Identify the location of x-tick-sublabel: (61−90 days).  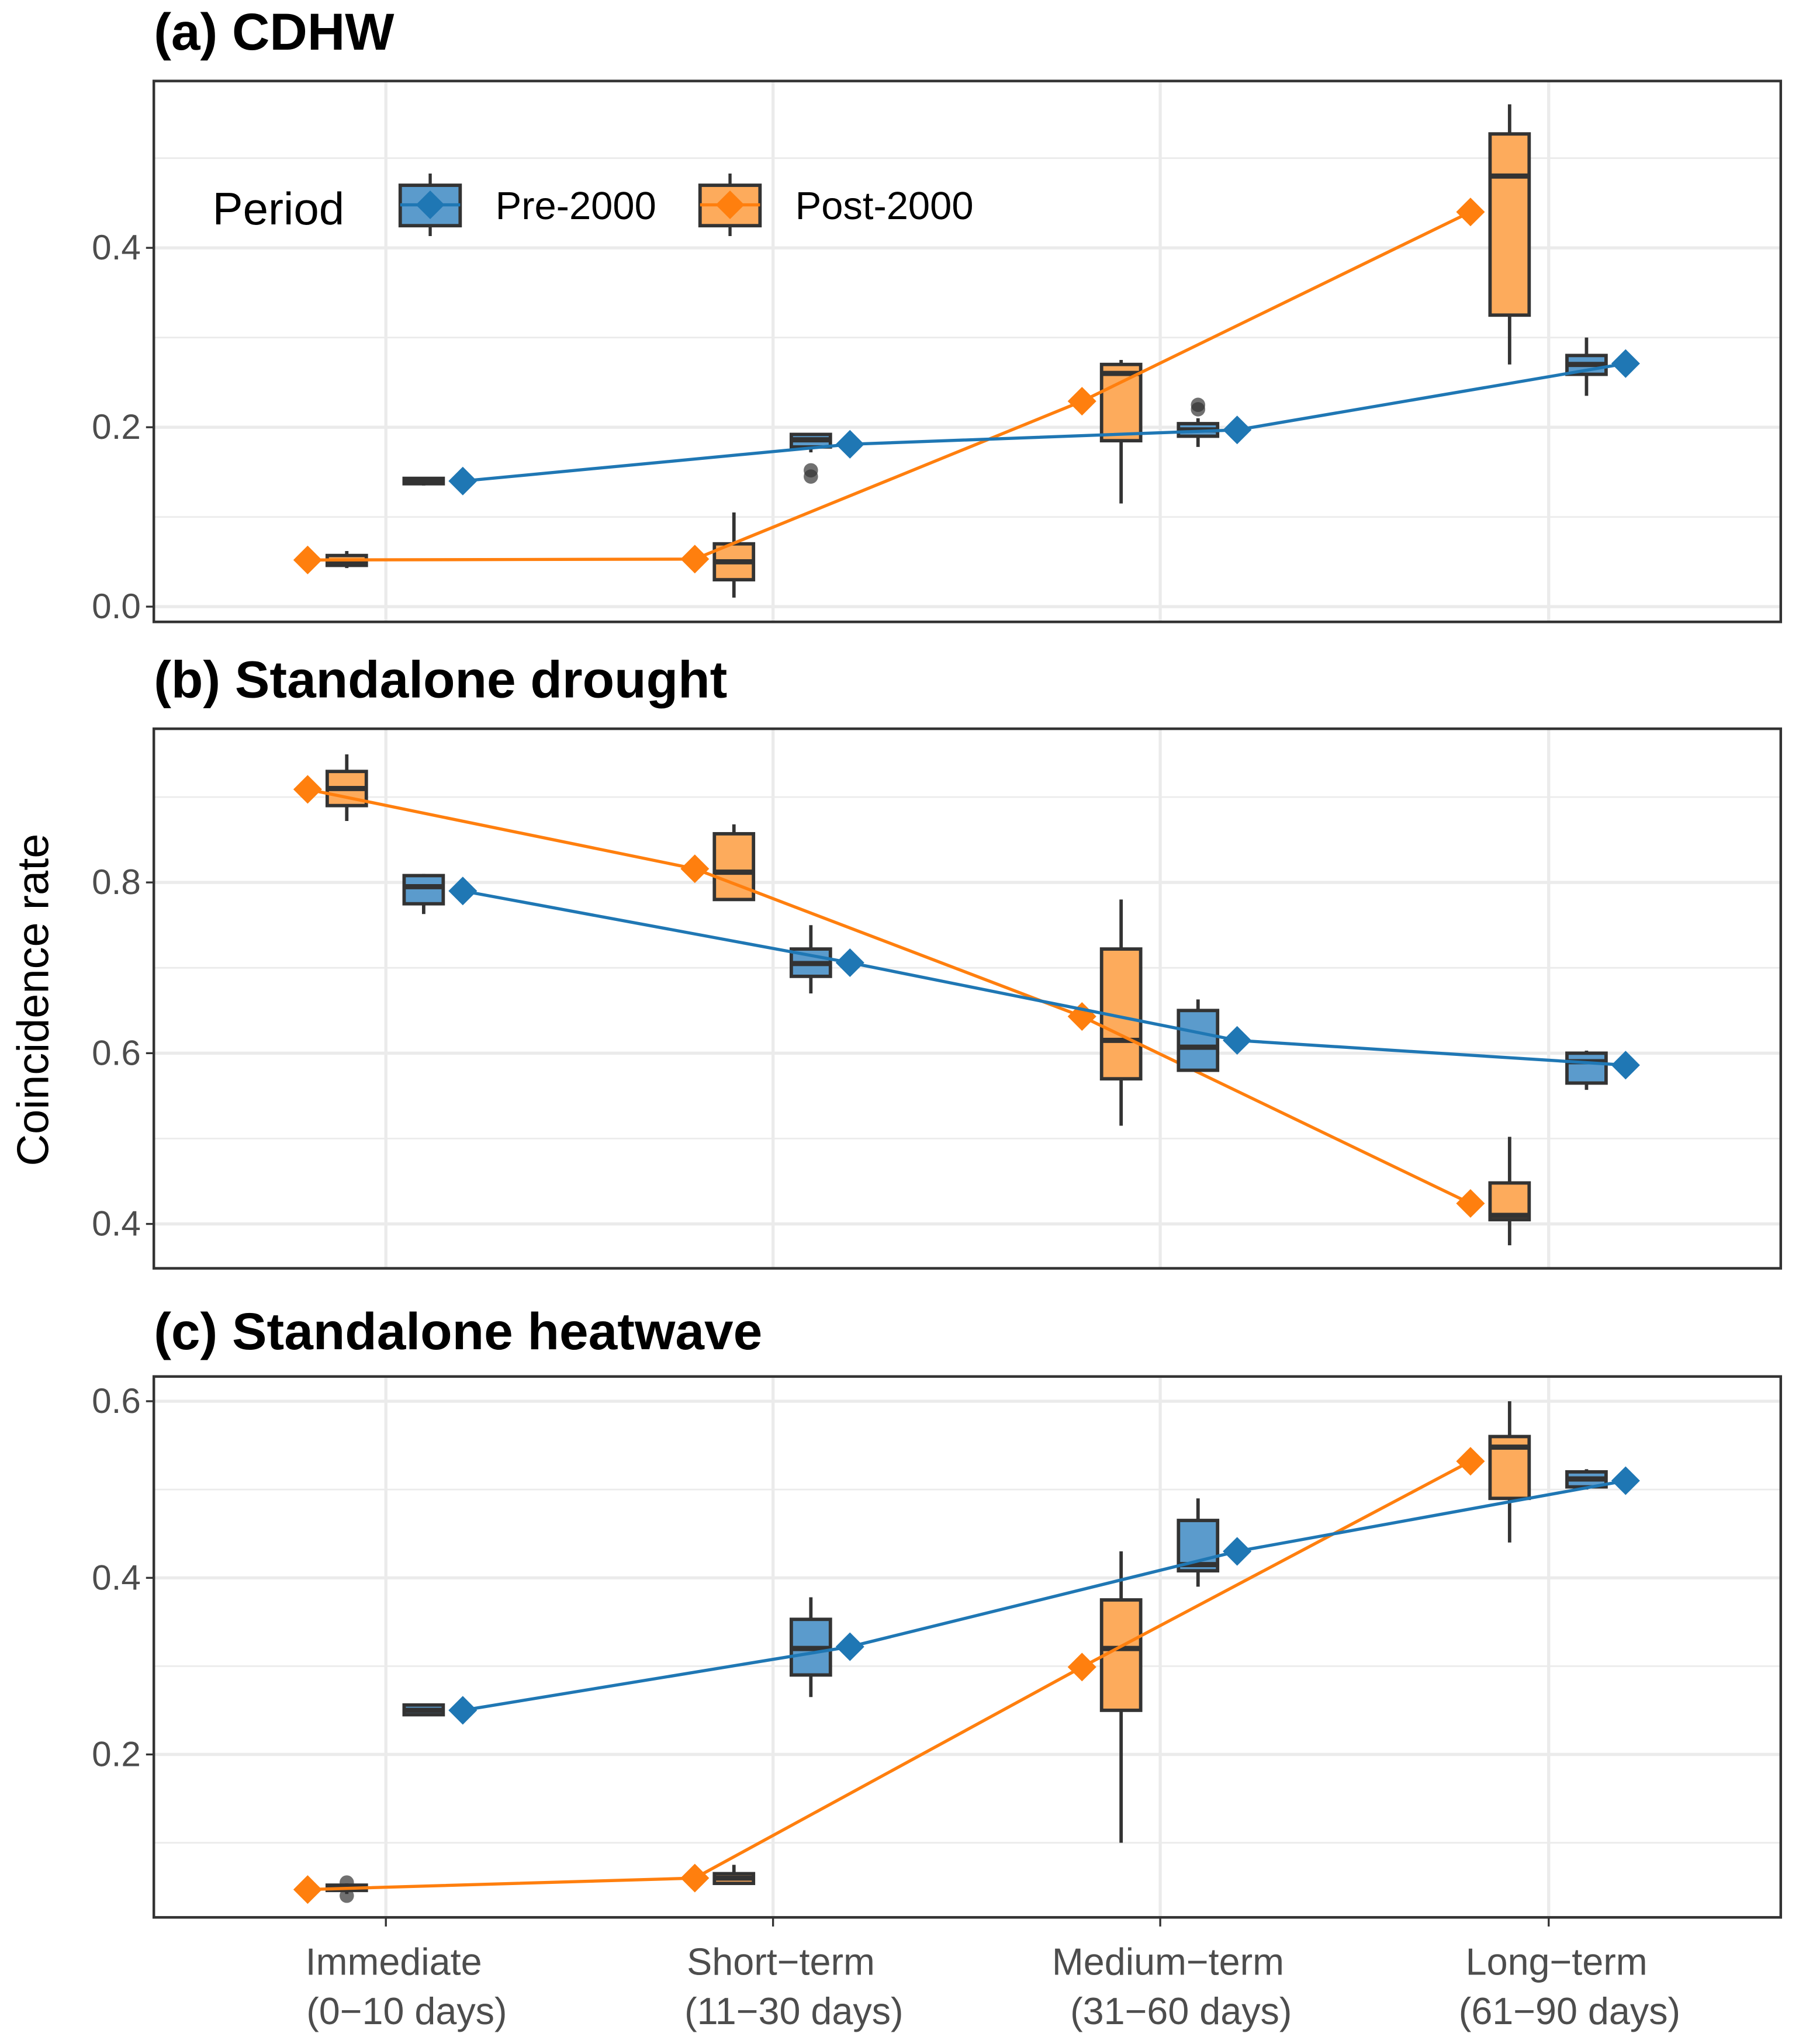
(1569, 2011).